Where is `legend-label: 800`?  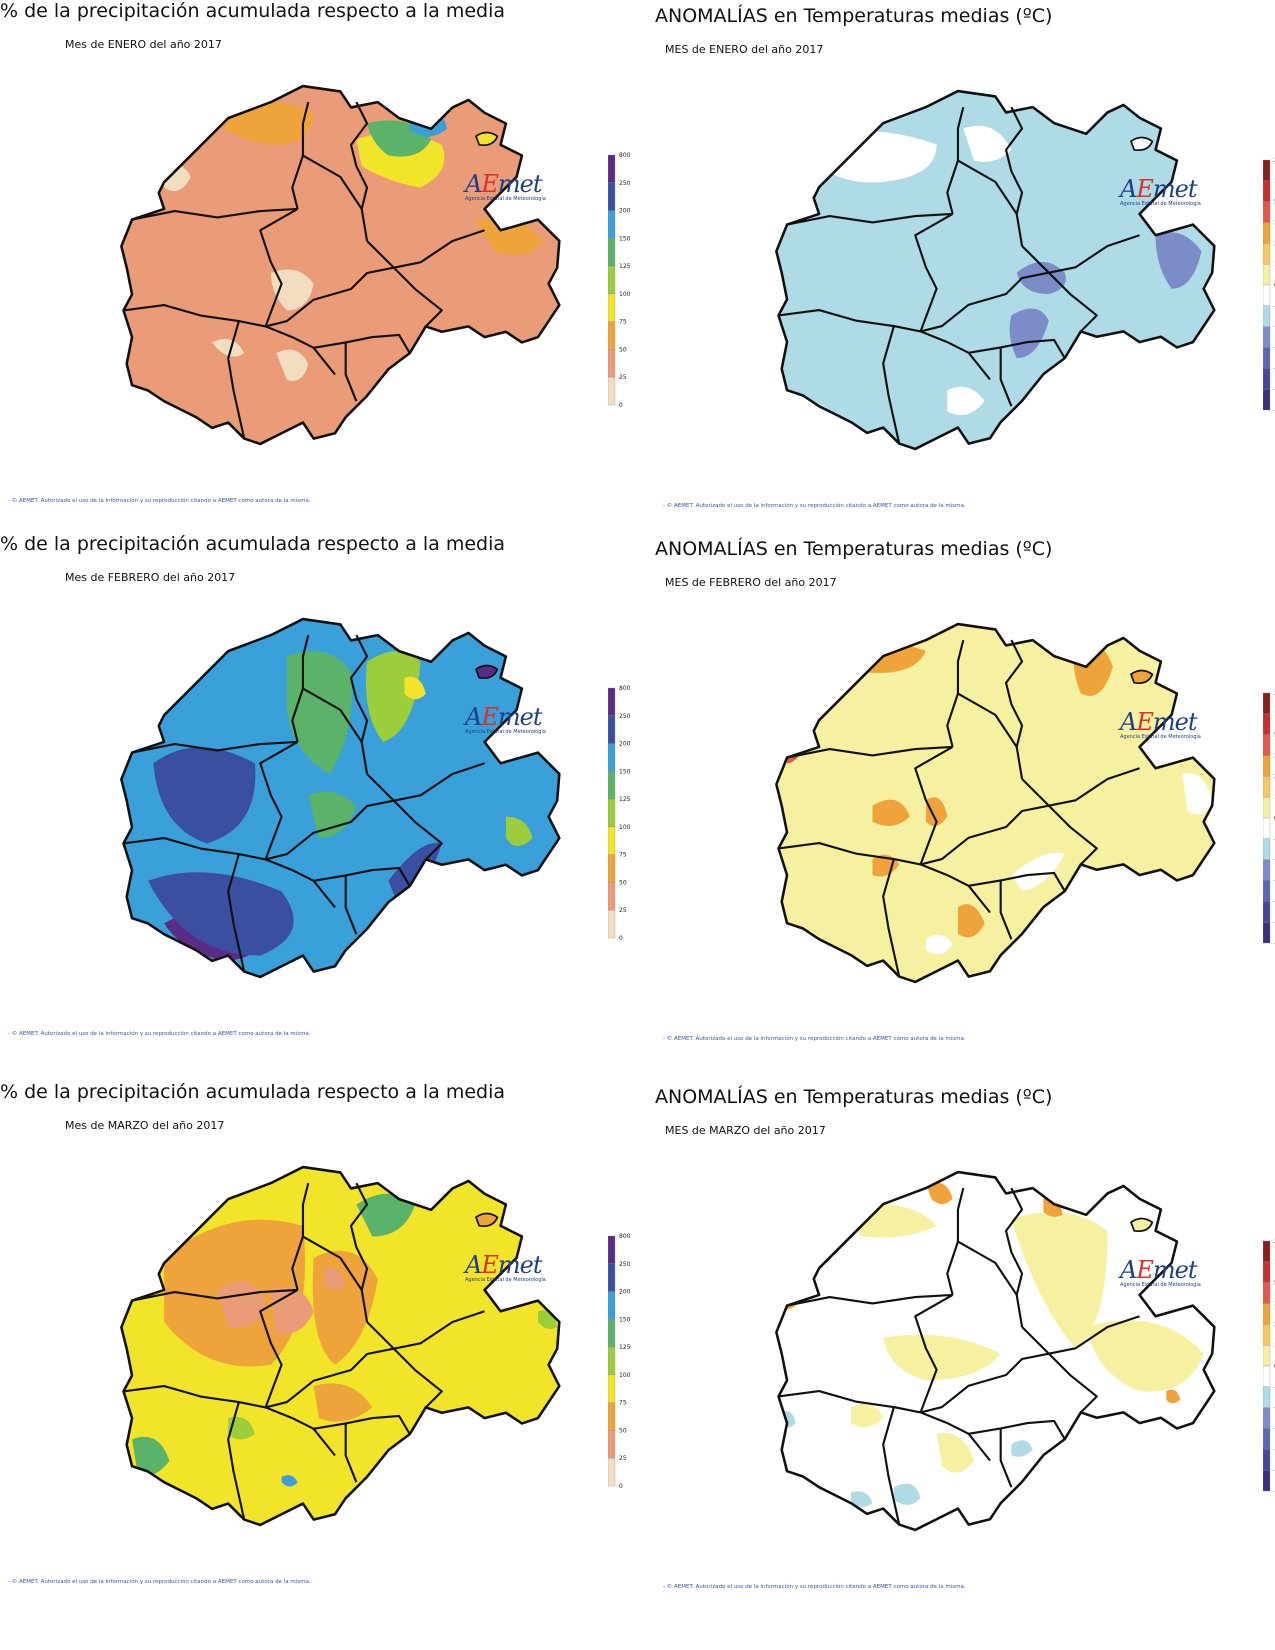 legend-label: 800 is located at coordinates (625, 155).